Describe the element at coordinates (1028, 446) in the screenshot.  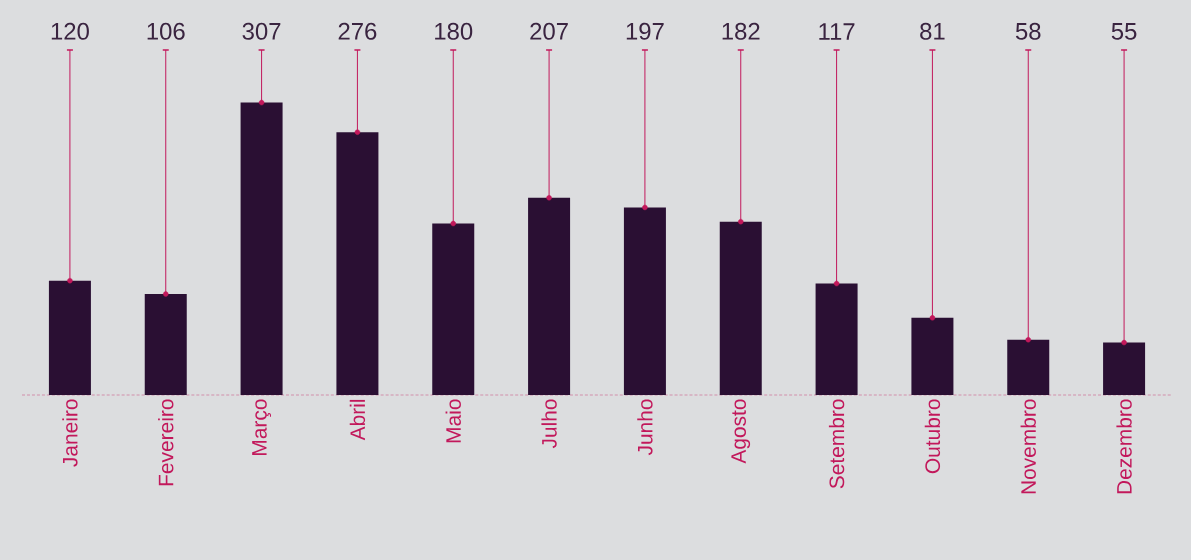
I see `x-tick-label: Novembro` at that location.